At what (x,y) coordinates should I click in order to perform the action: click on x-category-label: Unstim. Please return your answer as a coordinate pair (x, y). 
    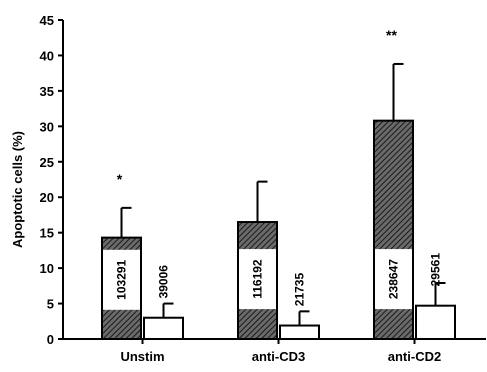
    Looking at the image, I should click on (142, 356).